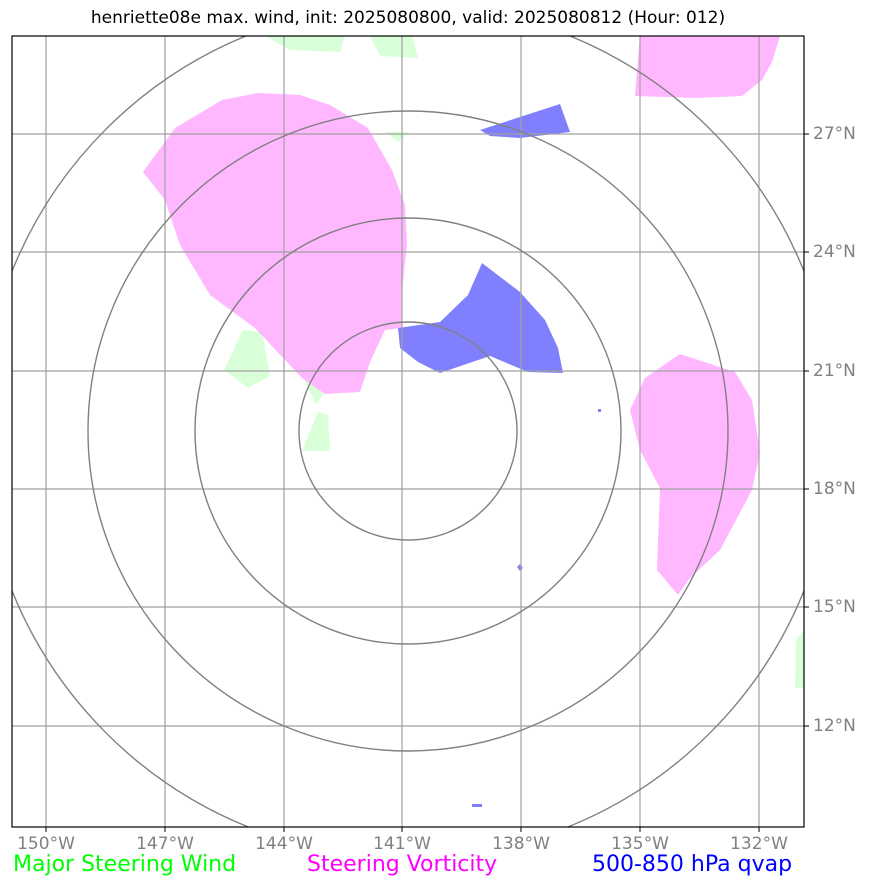  Describe the element at coordinates (692, 864) in the screenshot. I see `legend-qvap: 500-850 hPa qvap` at that location.